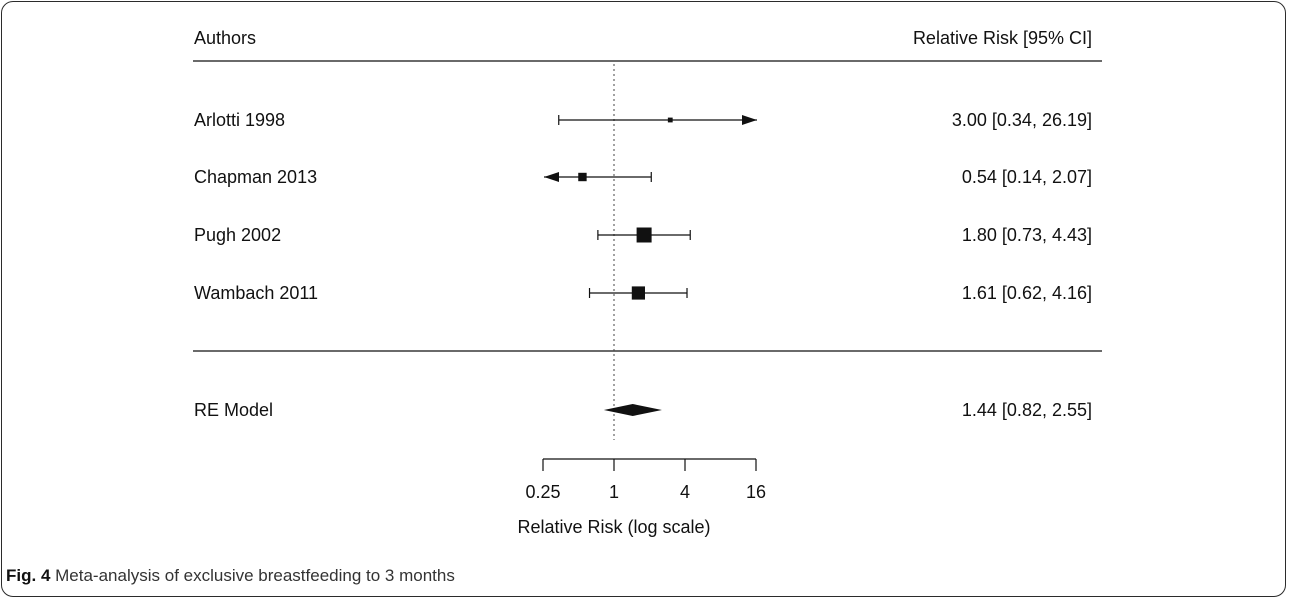 Image resolution: width=1289 pixels, height=597 pixels. Describe the element at coordinates (1027, 410) in the screenshot. I see `summary-ci-text: 1.44 [0.82, 2.55]` at that location.